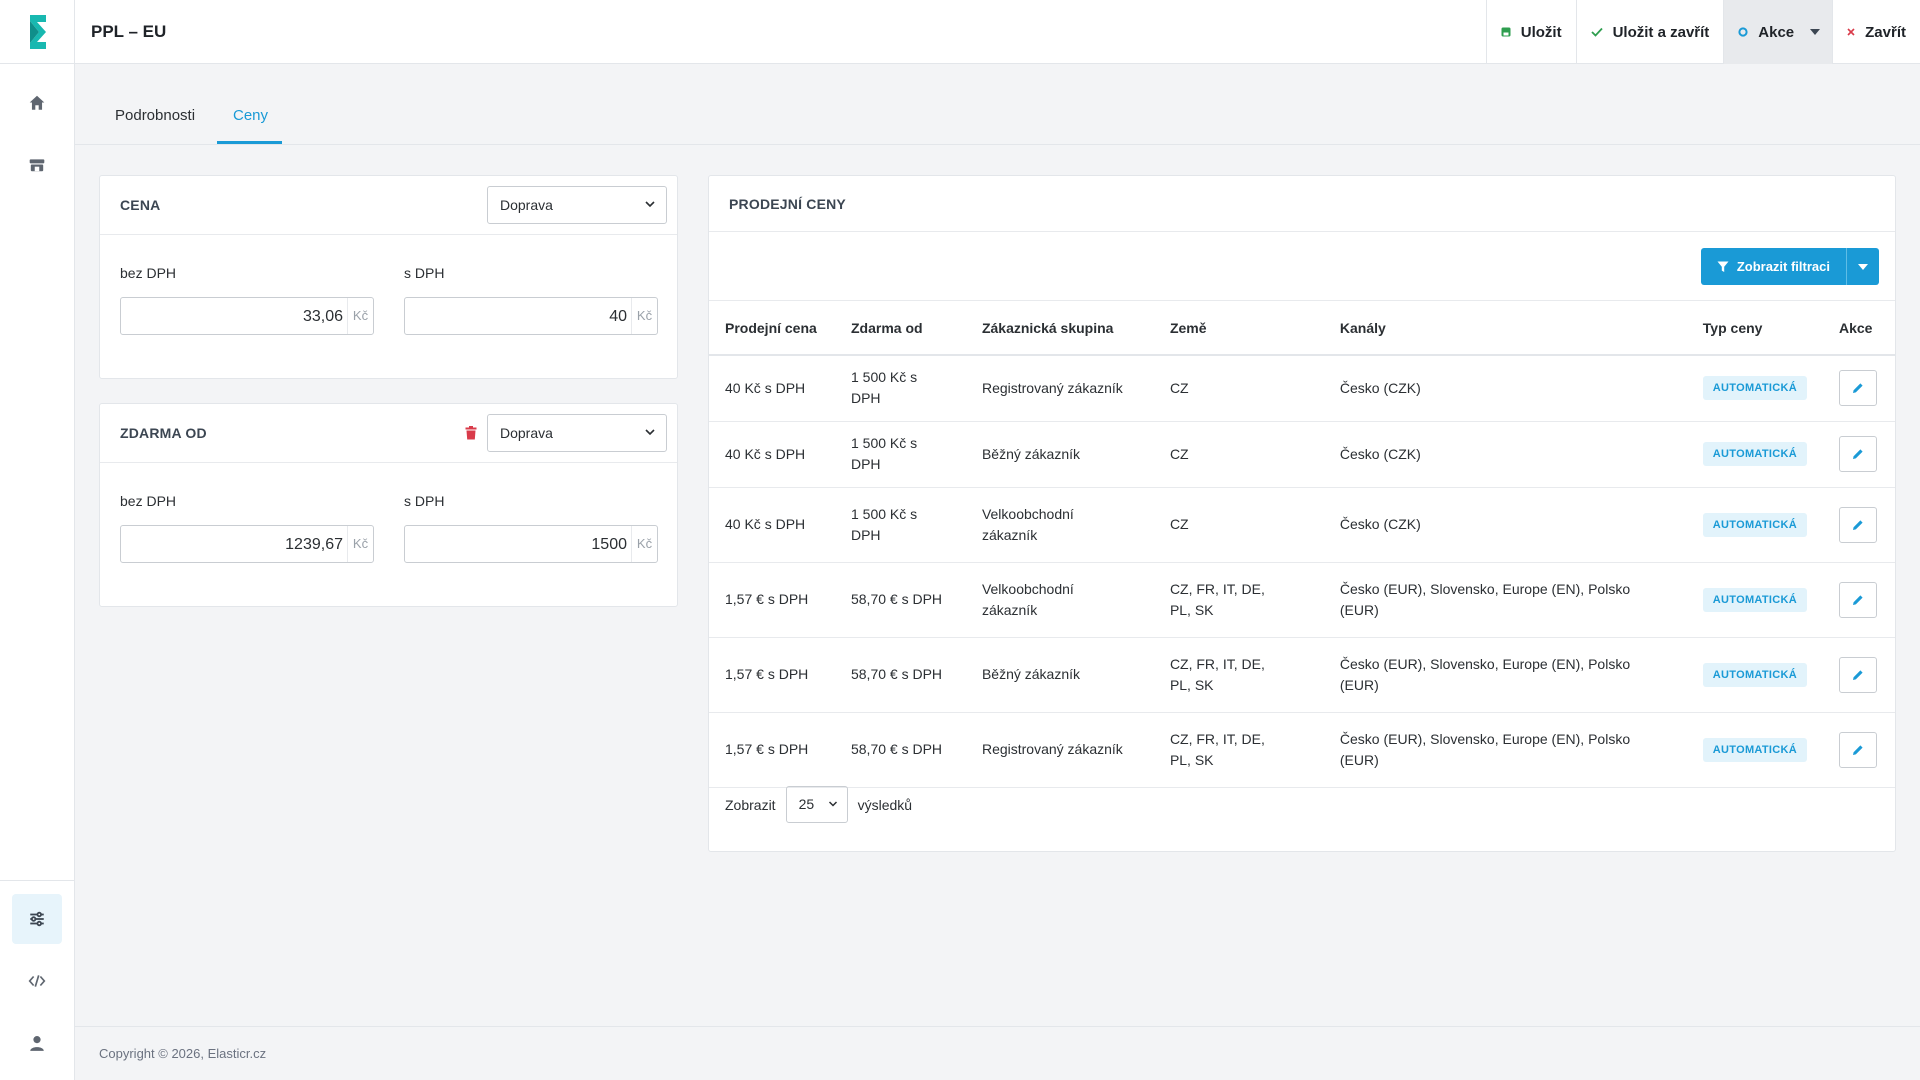 Image resolution: width=1920 pixels, height=1080 pixels. I want to click on price-without-vat-input: 33,06 Kč, so click(247, 316).